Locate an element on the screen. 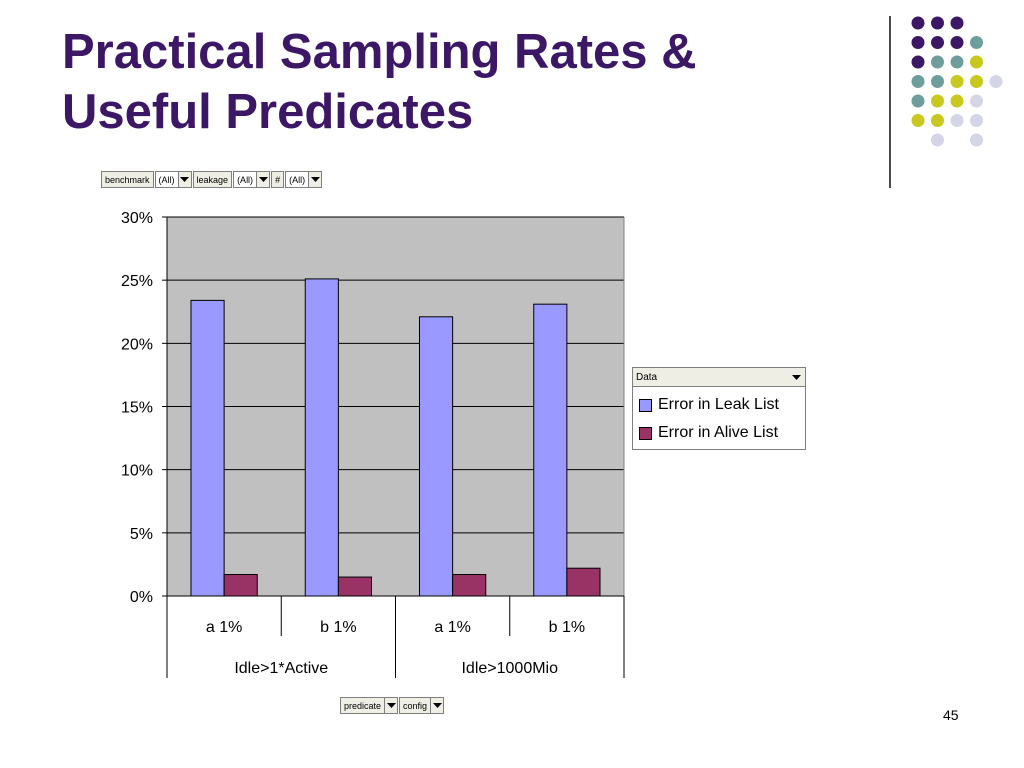 The image size is (1024, 768). legend-label-leak: Error in Leak List is located at coordinates (718, 404).